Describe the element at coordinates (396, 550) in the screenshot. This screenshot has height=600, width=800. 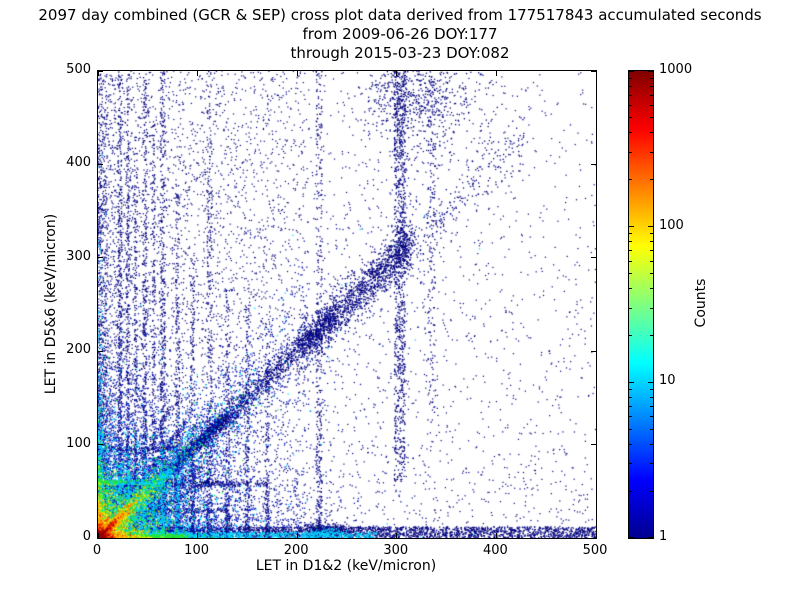
I see `x-tick-label: 300` at that location.